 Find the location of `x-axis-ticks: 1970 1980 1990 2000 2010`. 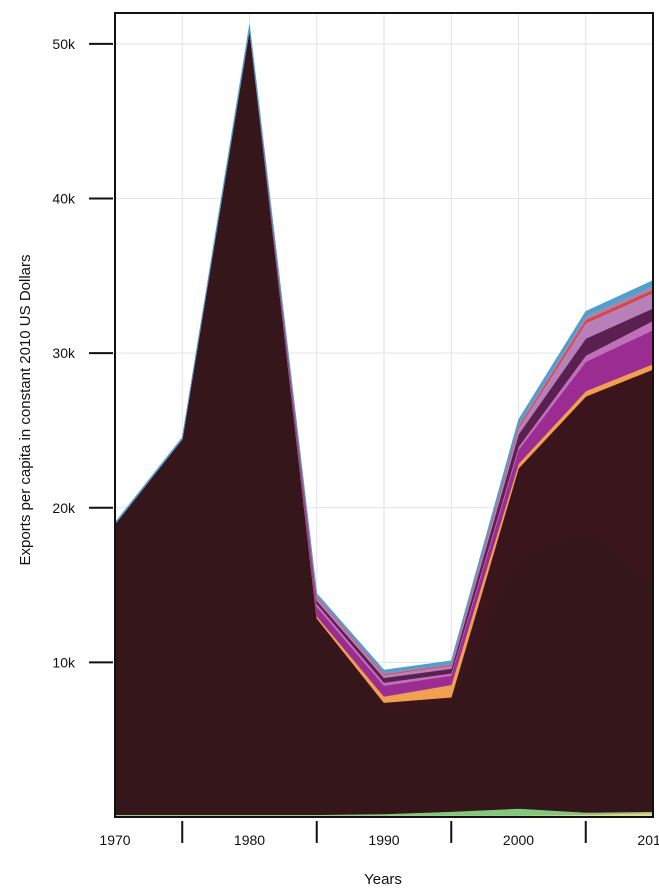

x-axis-ticks: 1970 1980 1990 2000 2010 is located at coordinates (379, 834).